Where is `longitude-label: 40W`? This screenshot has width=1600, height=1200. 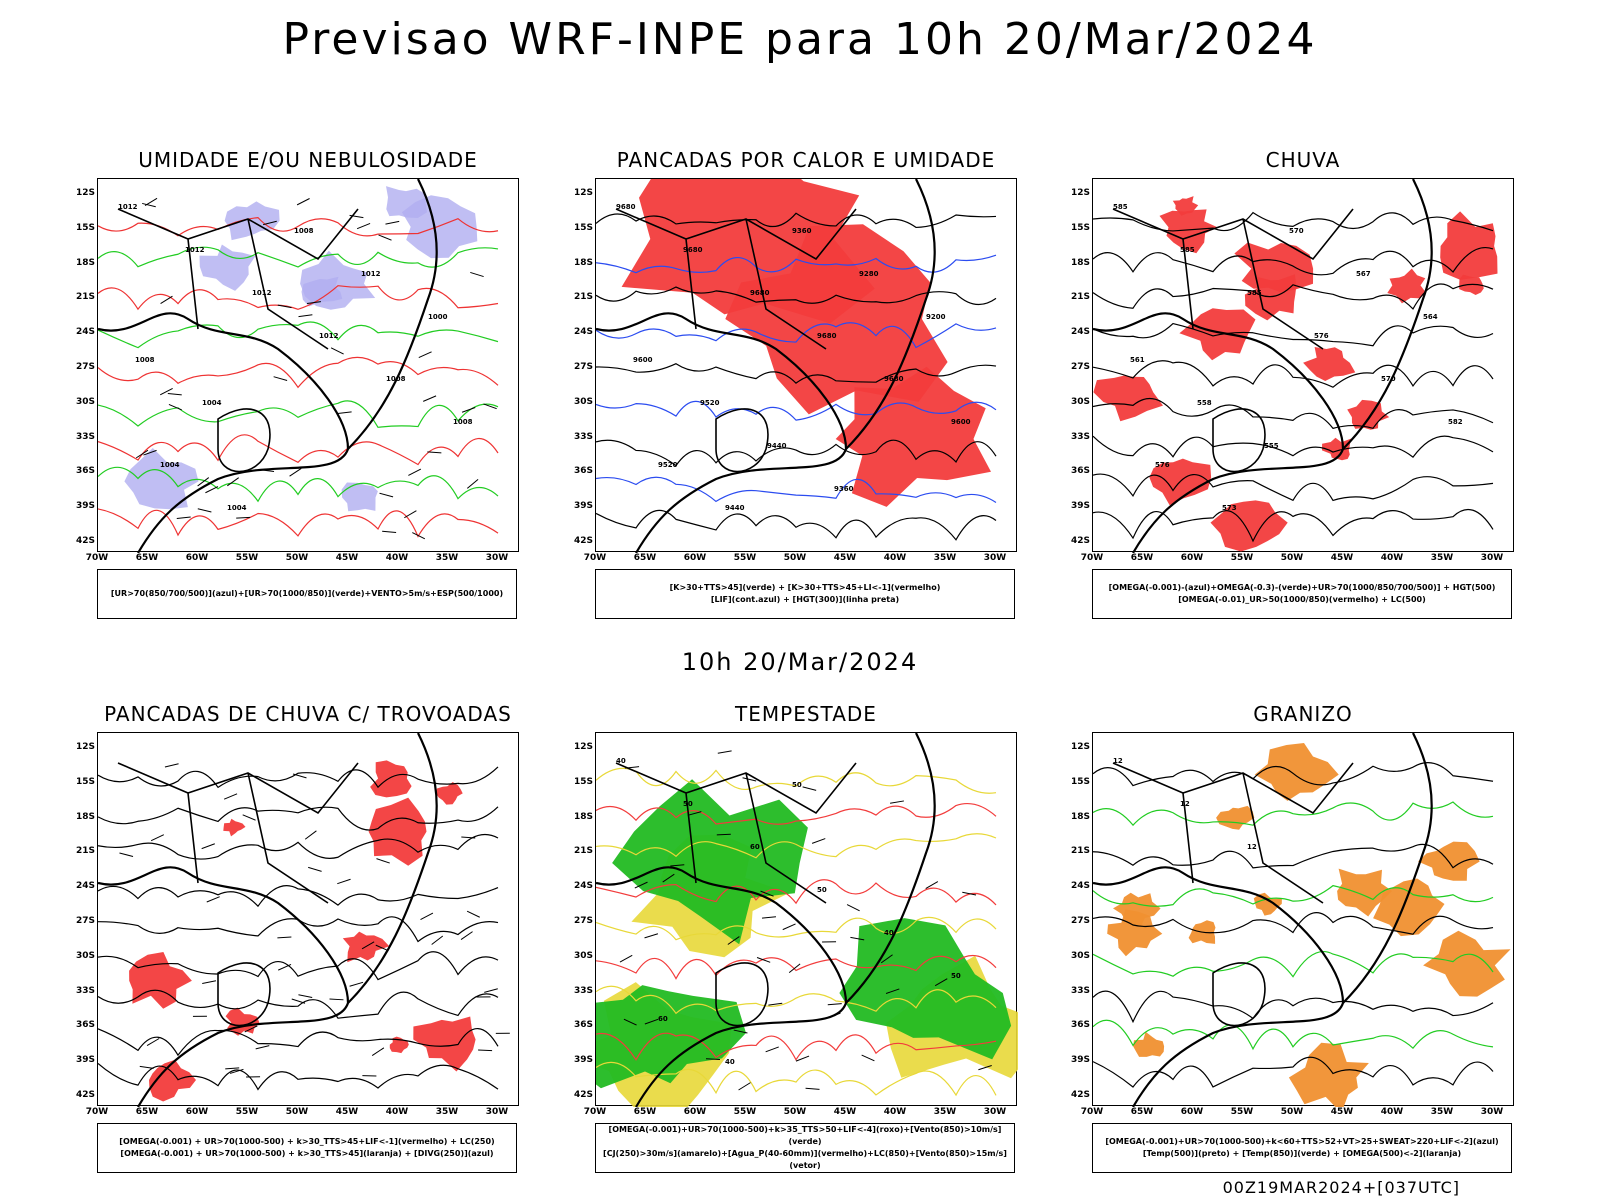 longitude-label: 40W is located at coordinates (895, 558).